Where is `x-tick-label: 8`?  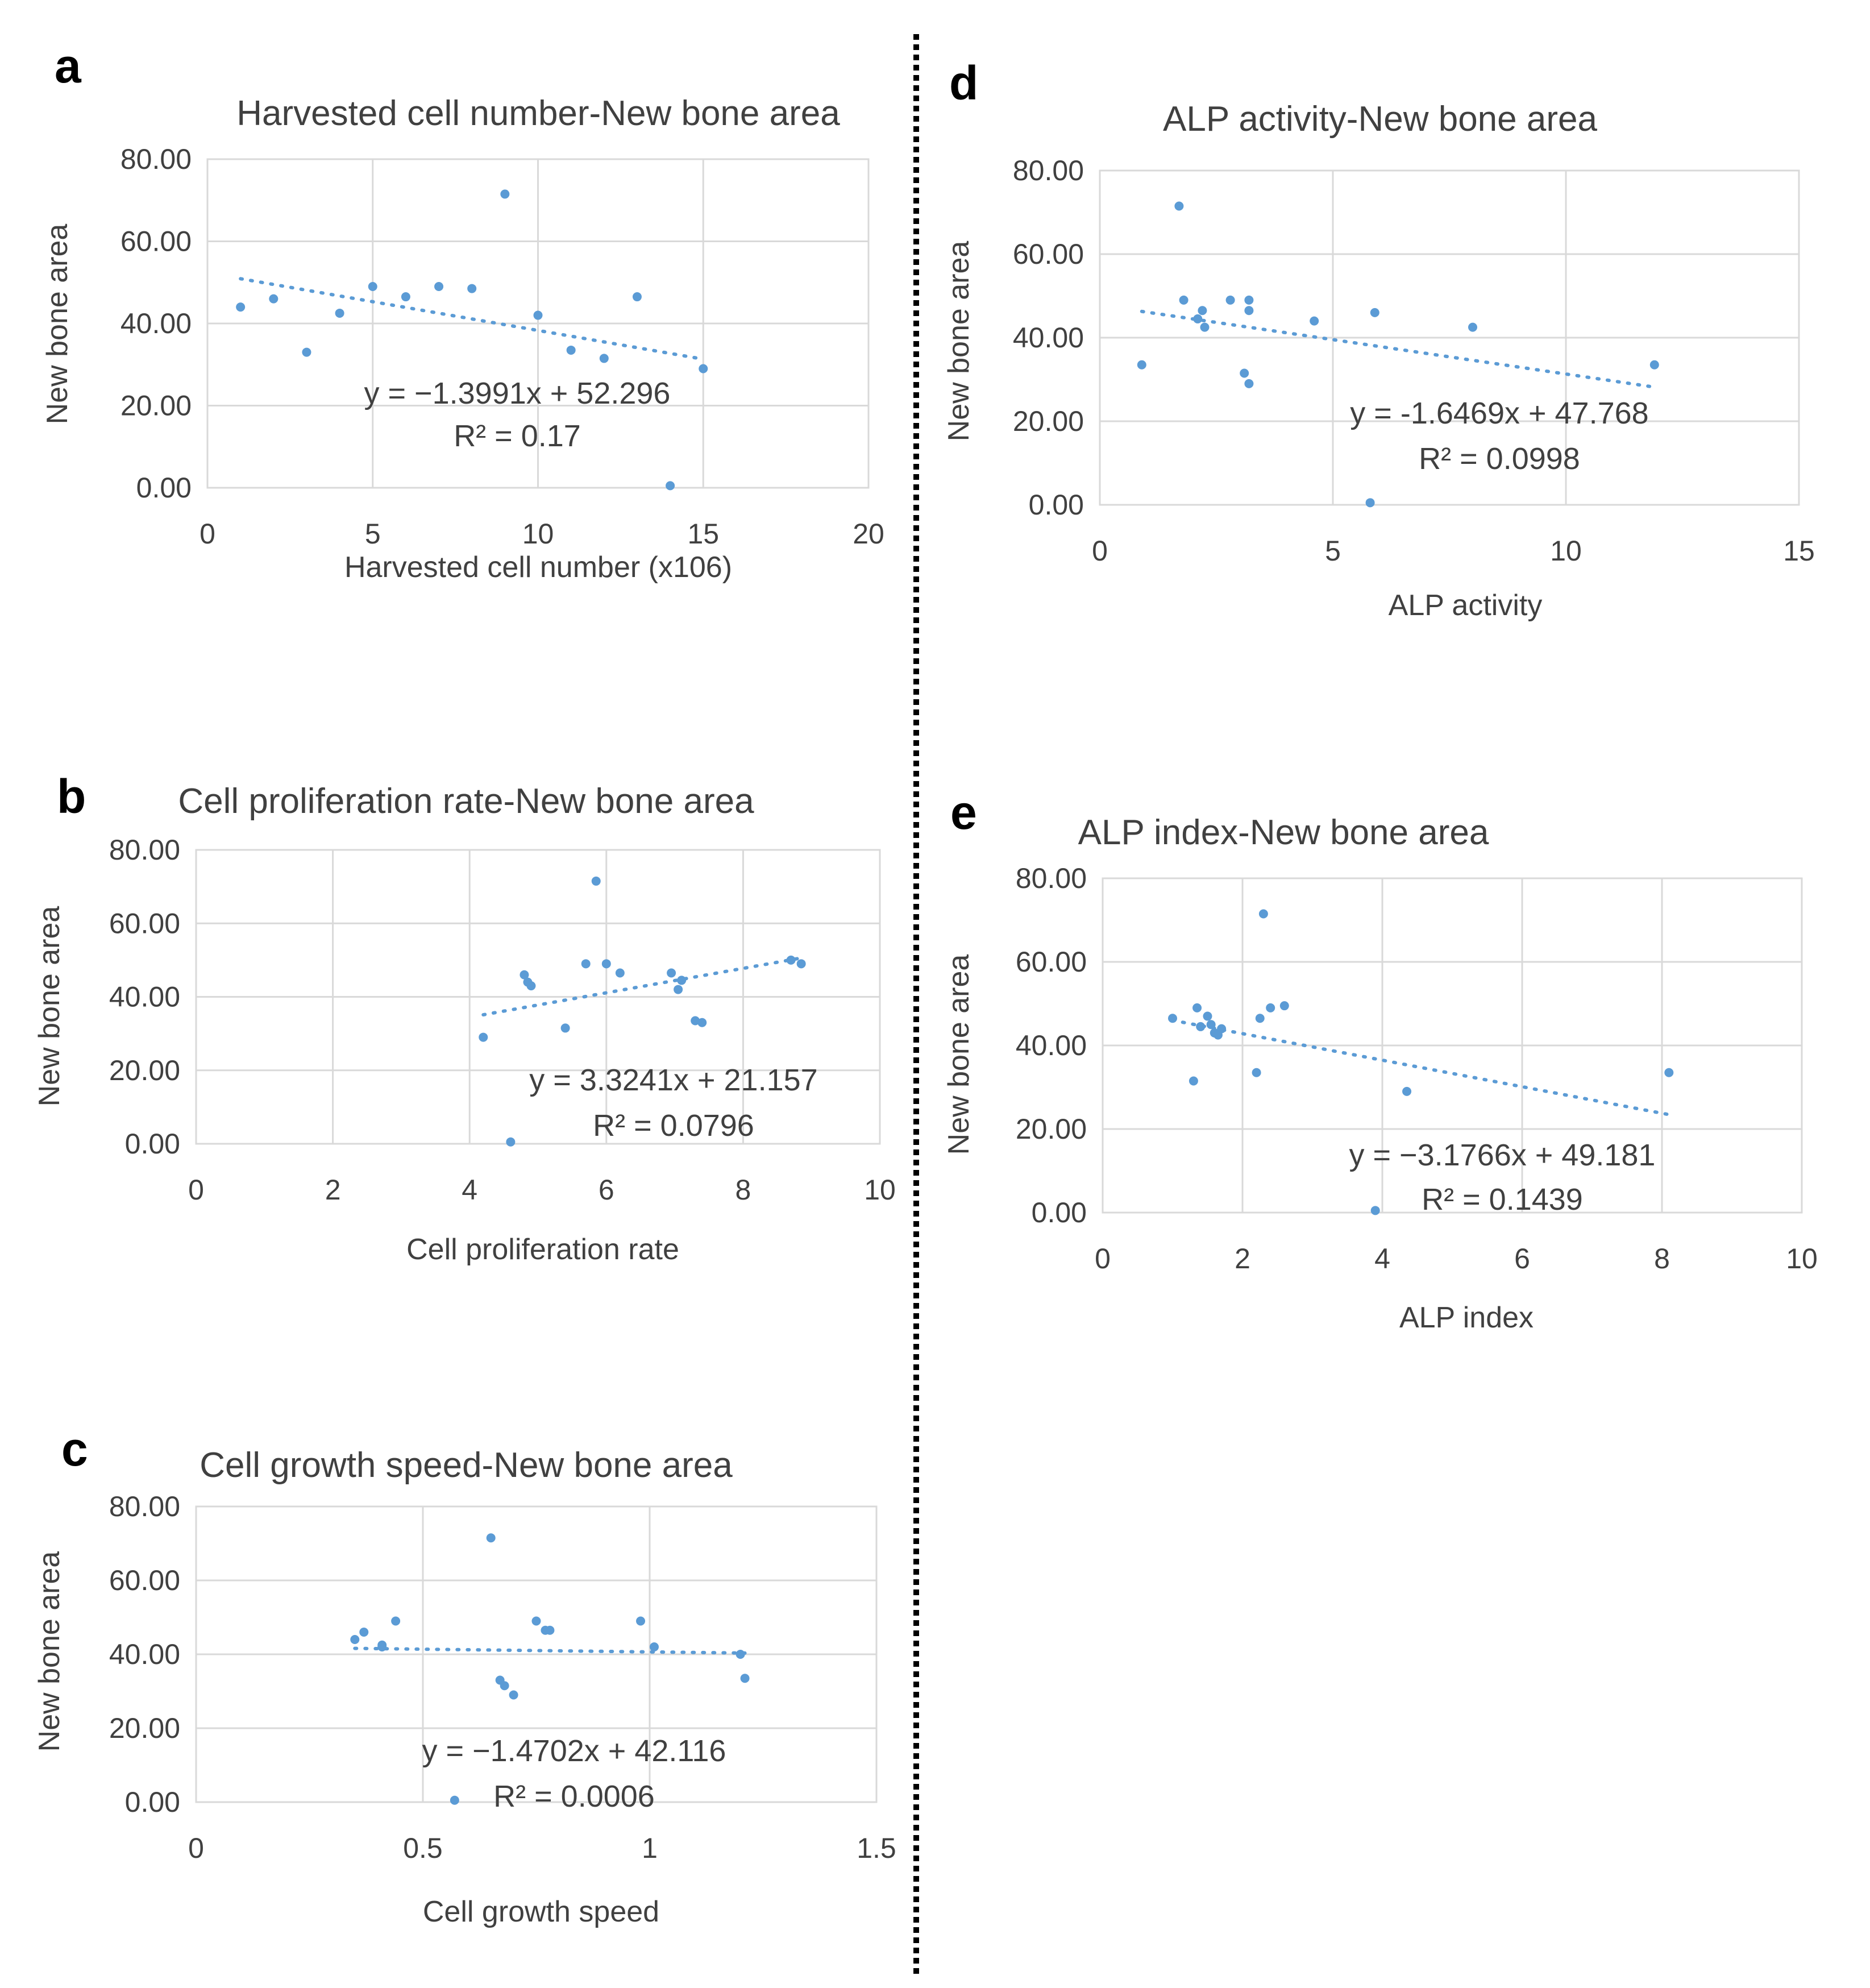 x-tick-label: 8 is located at coordinates (743, 1190).